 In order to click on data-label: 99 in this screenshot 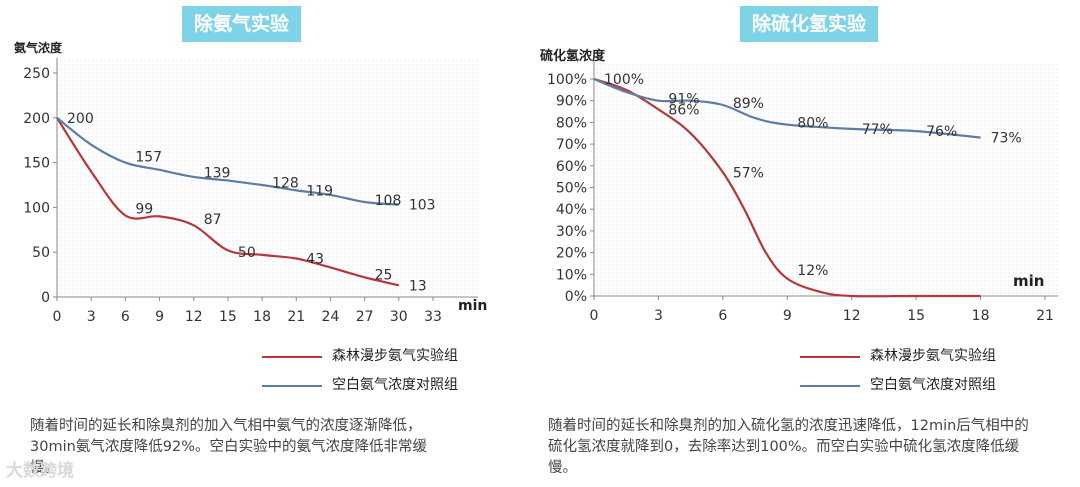, I will do `click(144, 209)`.